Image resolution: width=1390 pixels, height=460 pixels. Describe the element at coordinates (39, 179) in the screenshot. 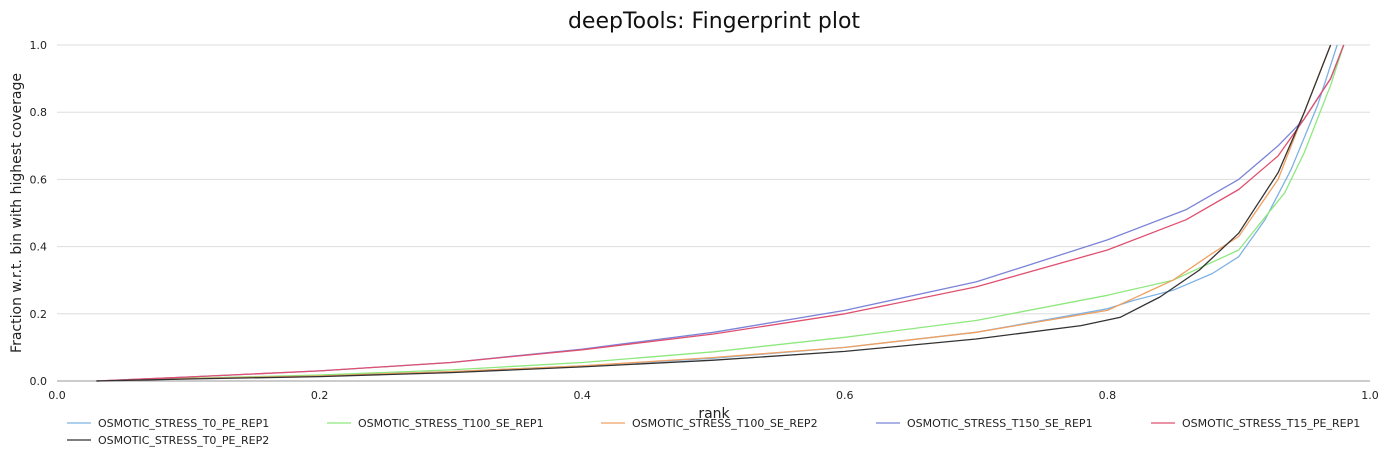

I see `y-tick-label: 0.6` at that location.